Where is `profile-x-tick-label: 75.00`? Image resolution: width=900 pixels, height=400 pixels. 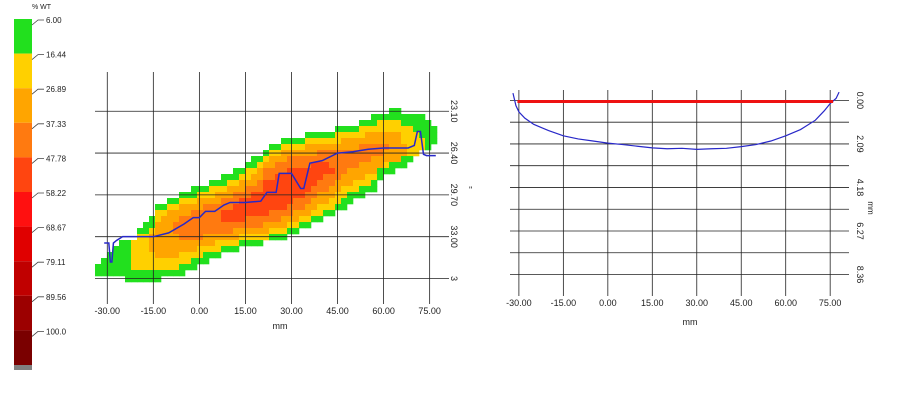
profile-x-tick-label: 75.00 is located at coordinates (830, 303).